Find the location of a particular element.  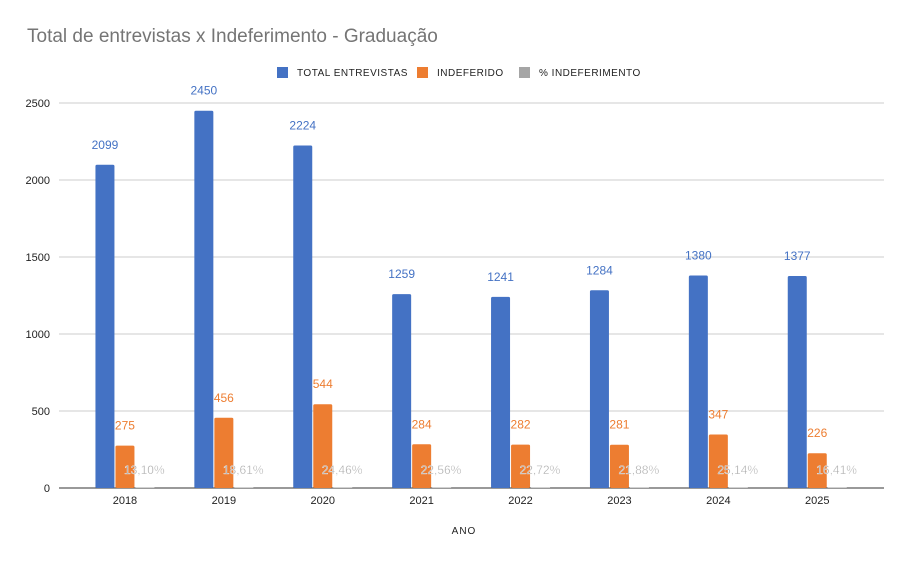

data-label: 1377 is located at coordinates (797, 256).